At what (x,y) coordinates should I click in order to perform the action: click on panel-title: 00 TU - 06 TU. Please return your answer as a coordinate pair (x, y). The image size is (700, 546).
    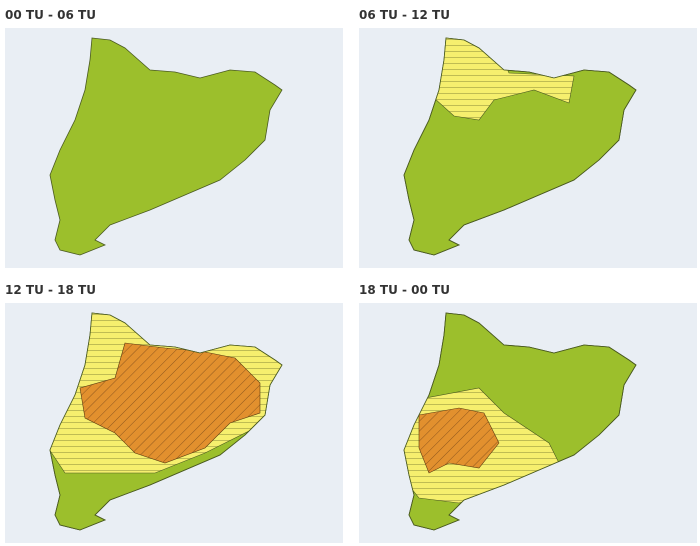
    Looking at the image, I should click on (50, 15).